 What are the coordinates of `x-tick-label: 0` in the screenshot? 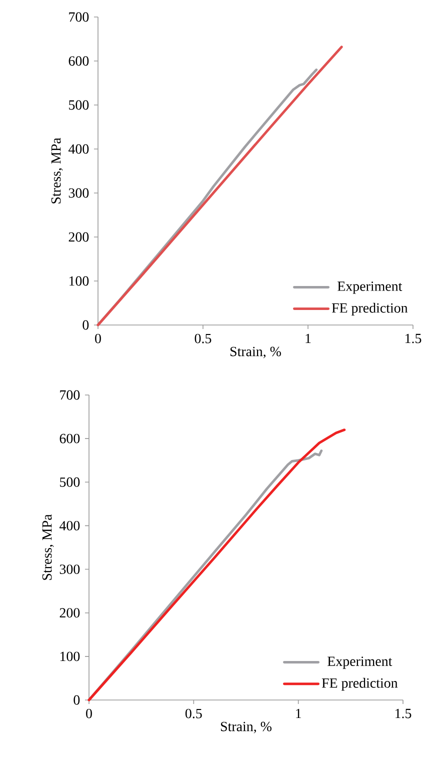 It's located at (98, 339).